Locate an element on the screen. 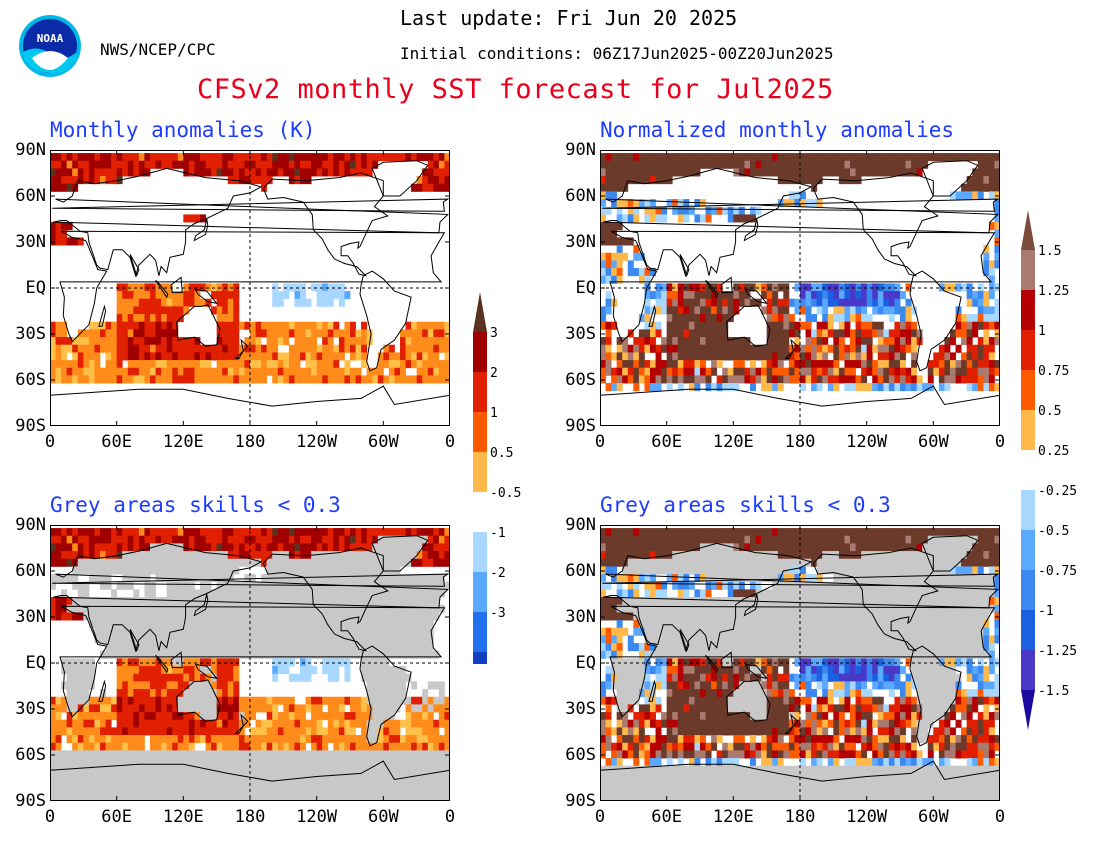  colorbar-label: -2 is located at coordinates (498, 573).